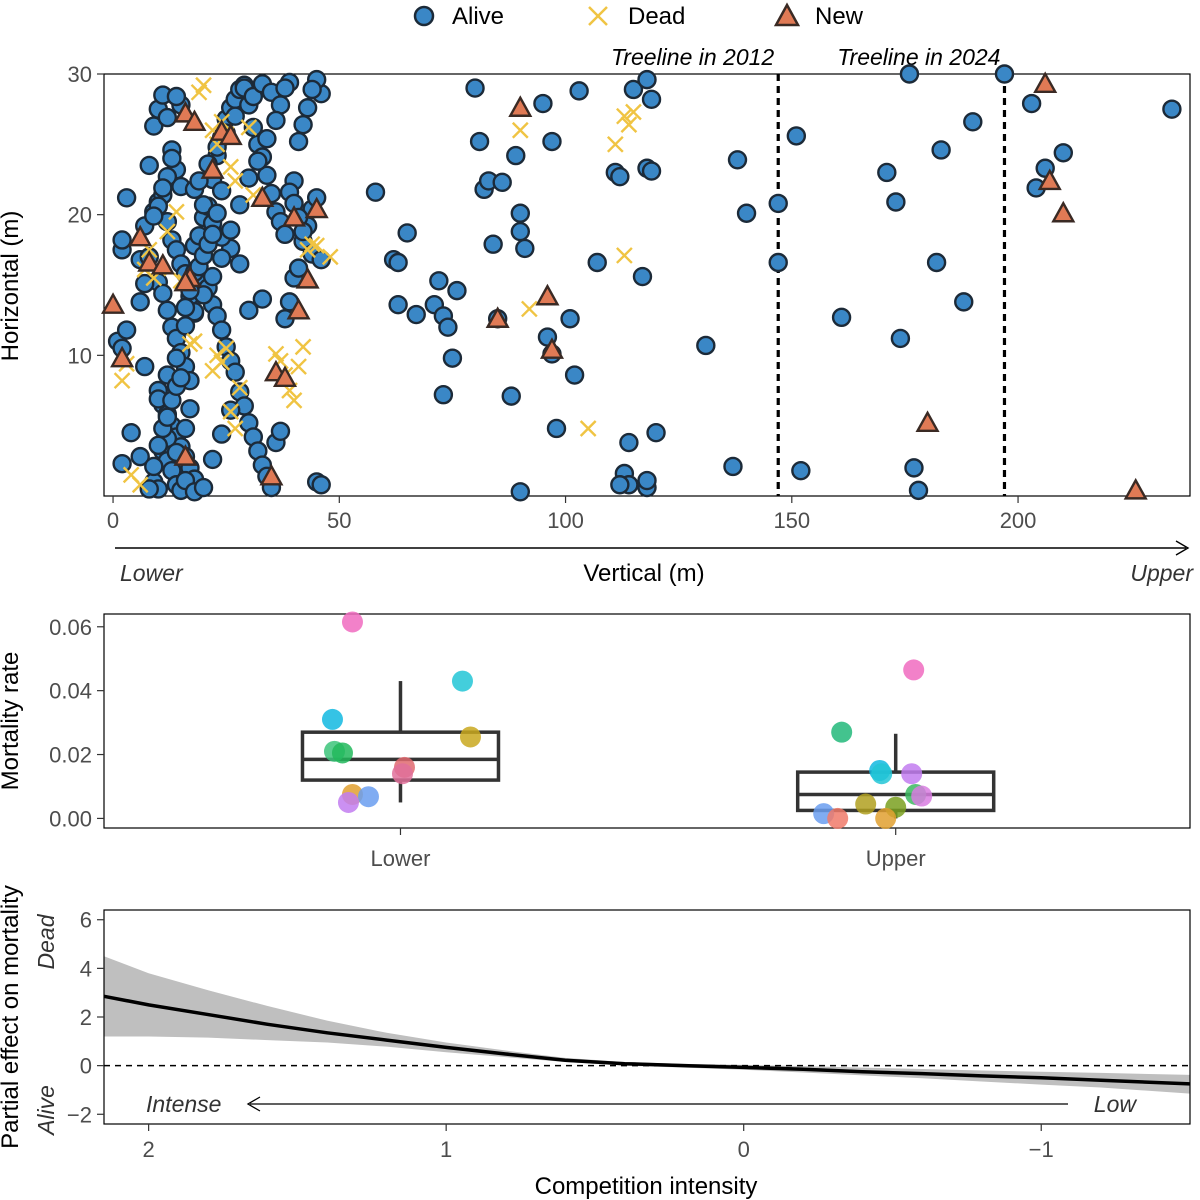 This screenshot has width=1200, height=1200. What do you see at coordinates (80, 355) in the screenshot?
I see `y-tick-label: 10` at bounding box center [80, 355].